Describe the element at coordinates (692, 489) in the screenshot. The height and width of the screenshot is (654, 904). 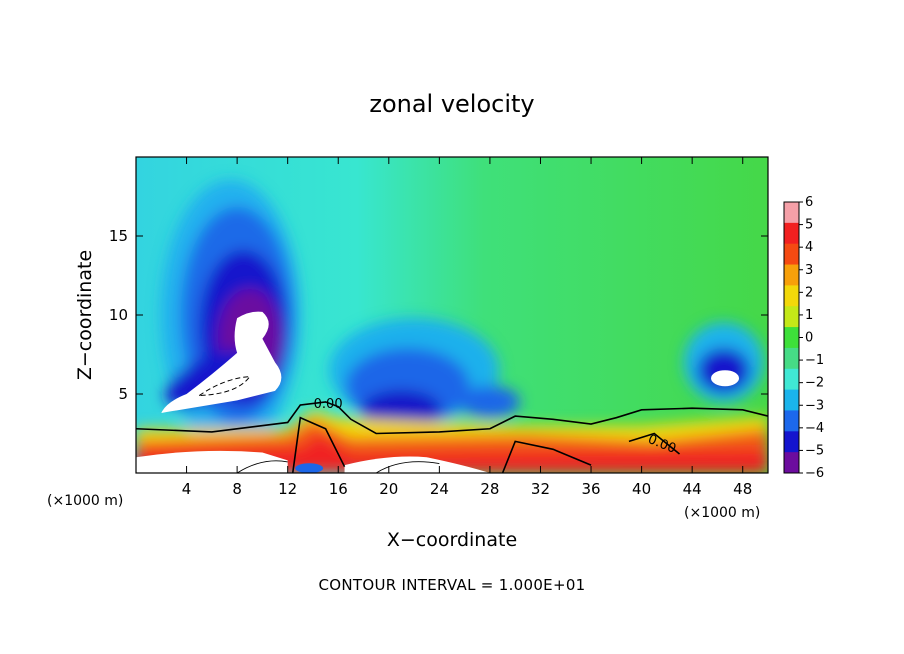
I see `x-tick-label: 44` at that location.